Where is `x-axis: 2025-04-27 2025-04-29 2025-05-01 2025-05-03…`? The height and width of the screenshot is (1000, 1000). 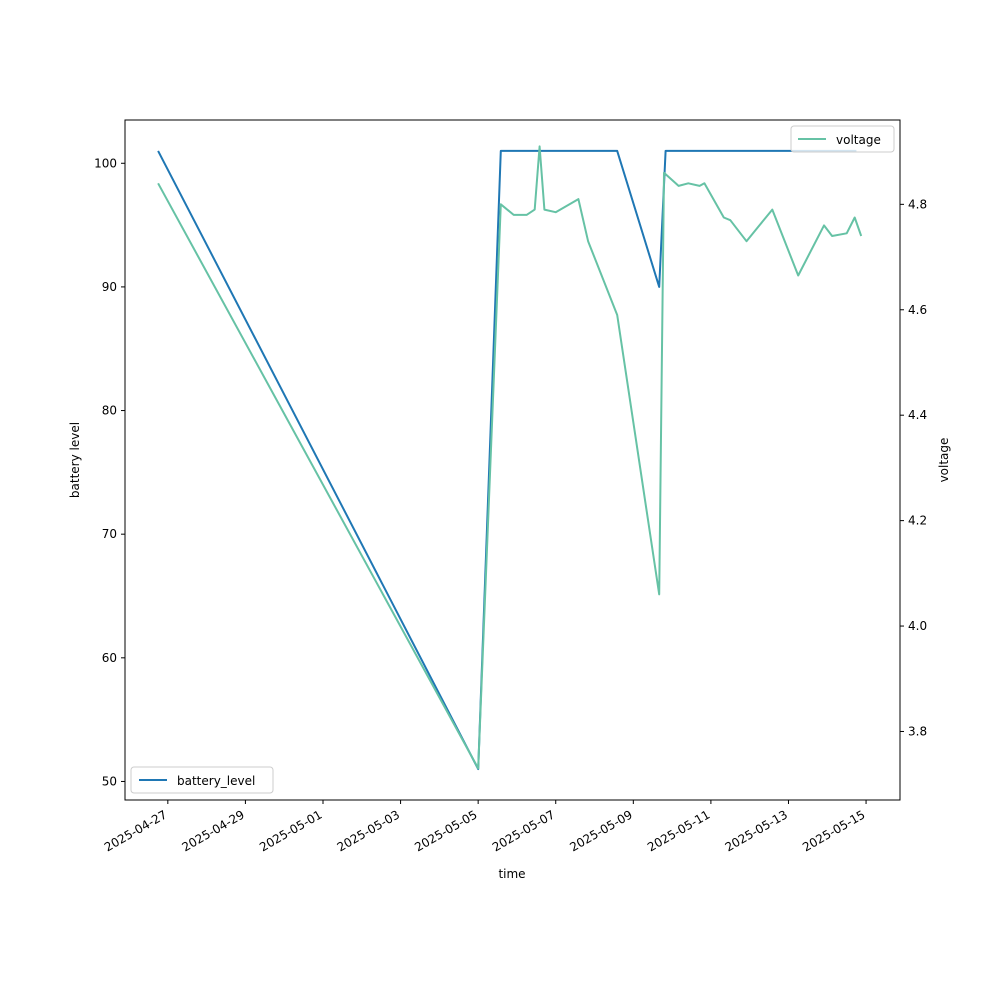 x-axis: 2025-04-27 2025-04-29 2025-05-01 2025-05-03… is located at coordinates (485, 827).